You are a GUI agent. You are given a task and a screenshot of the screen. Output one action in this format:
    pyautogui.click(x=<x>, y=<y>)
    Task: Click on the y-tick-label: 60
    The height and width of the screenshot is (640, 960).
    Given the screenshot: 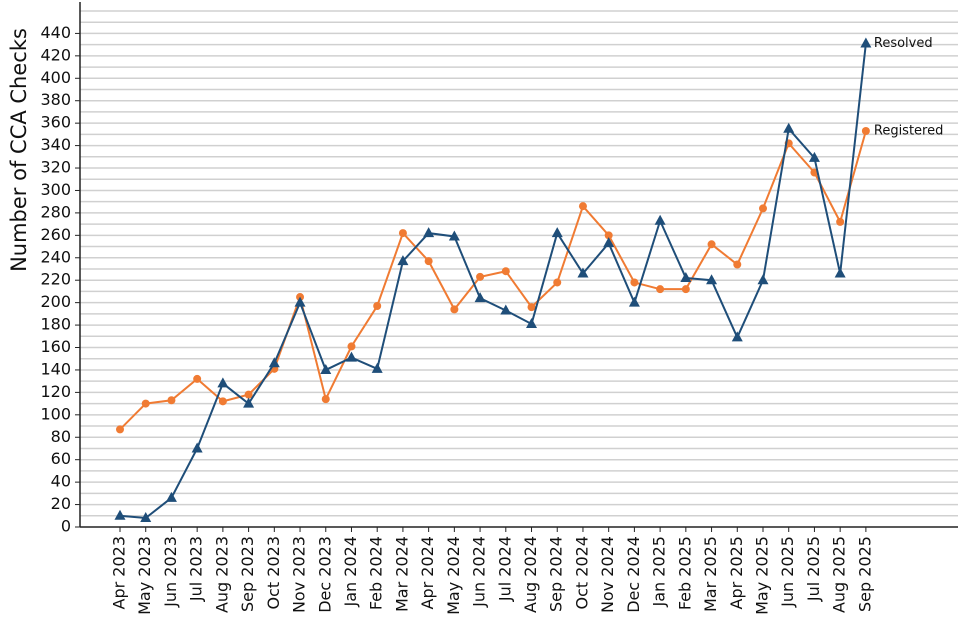 What is the action you would take?
    pyautogui.click(x=61, y=458)
    